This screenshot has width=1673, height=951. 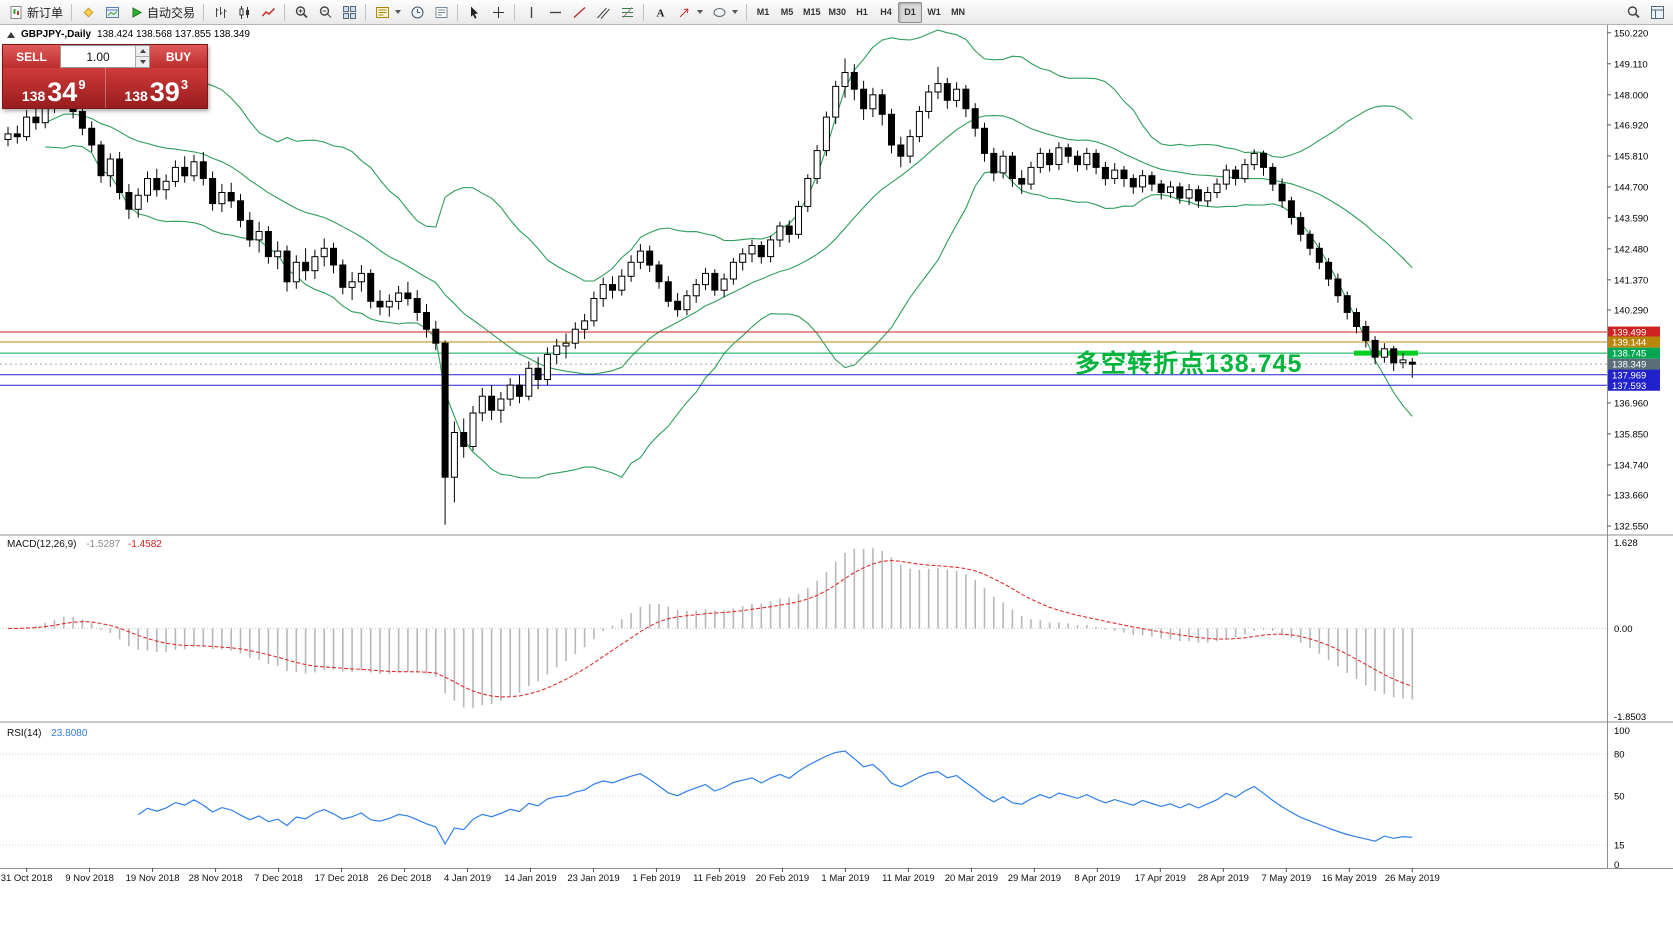 I want to click on svg-text: 132.550, so click(x=1631, y=527).